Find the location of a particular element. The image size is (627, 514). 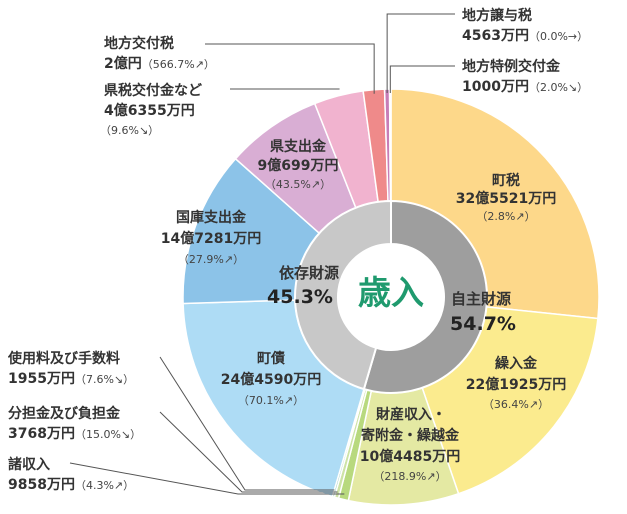

group-percent-own: 54.7% is located at coordinates (483, 324).